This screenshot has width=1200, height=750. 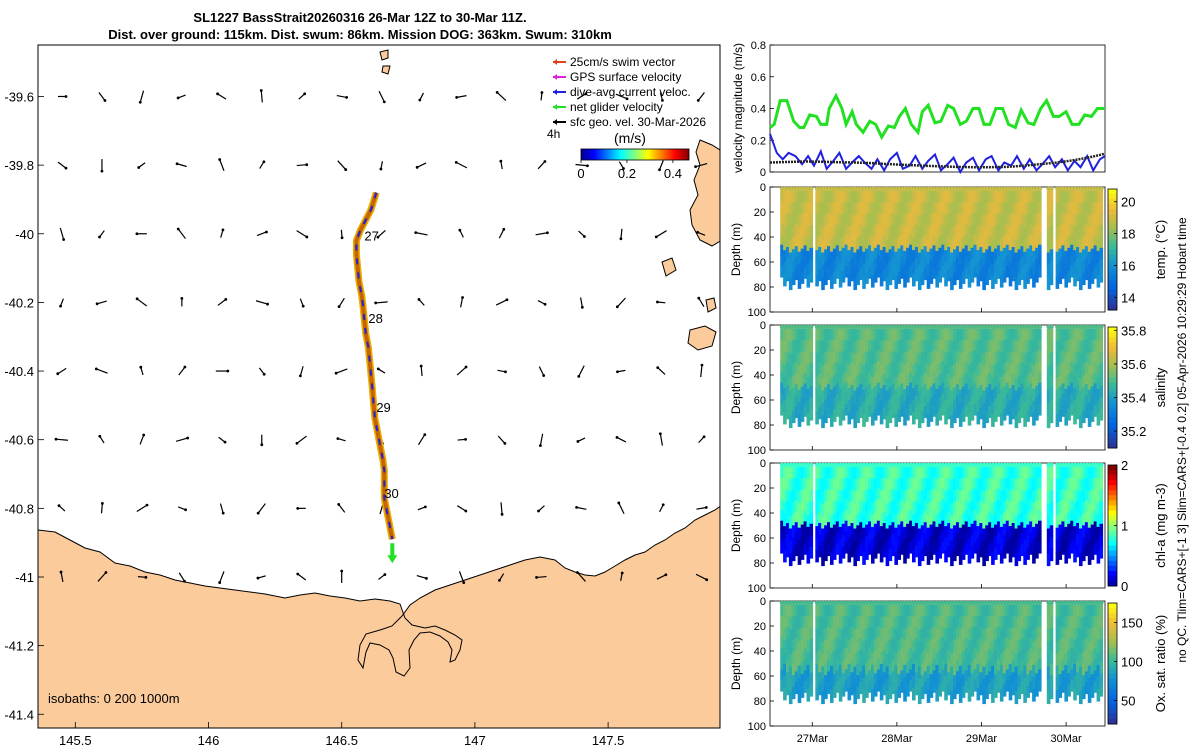 I want to click on legend-arrowhead, so click(x=555, y=62).